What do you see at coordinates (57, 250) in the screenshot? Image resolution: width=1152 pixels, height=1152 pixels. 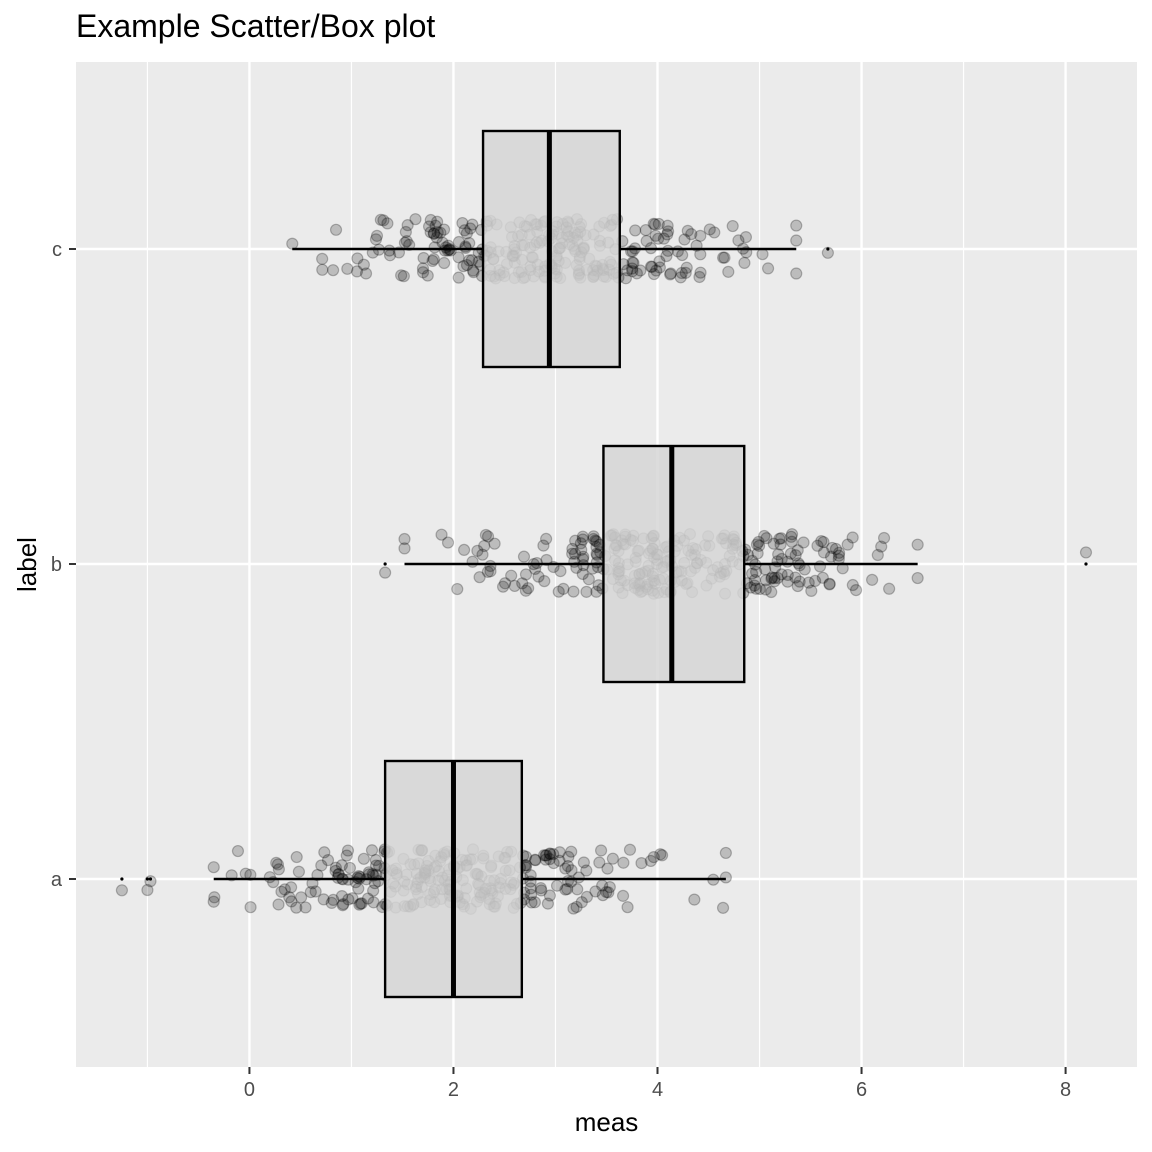 I see `y-tick-label: c` at bounding box center [57, 250].